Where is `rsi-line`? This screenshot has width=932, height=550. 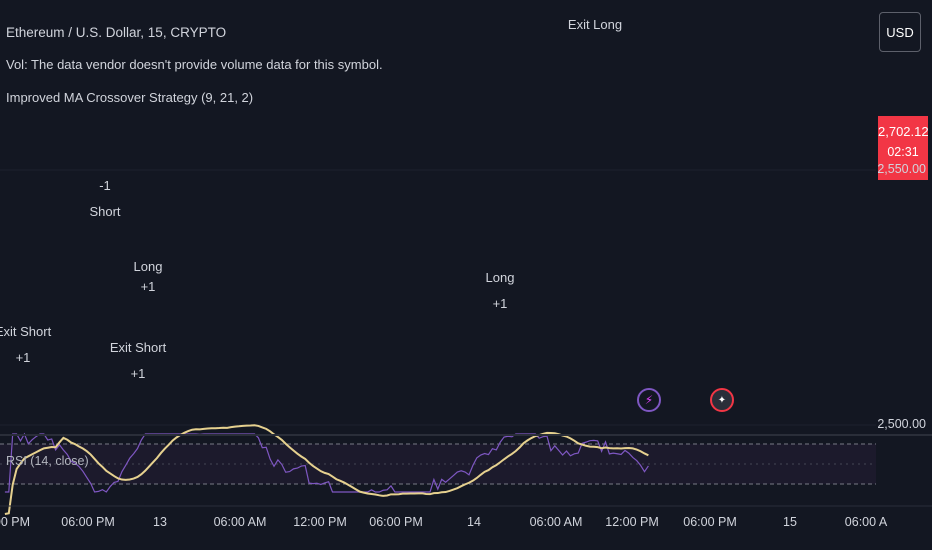 rsi-line is located at coordinates (326, 462).